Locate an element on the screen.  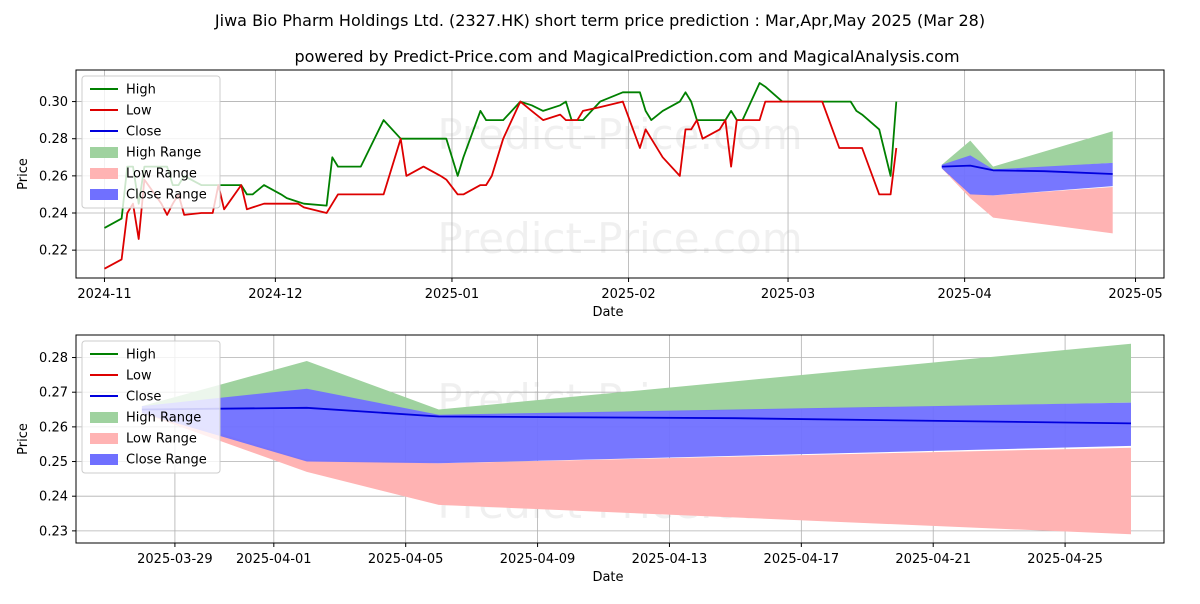
x-tick-label: 2025-04-13 is located at coordinates (670, 559).